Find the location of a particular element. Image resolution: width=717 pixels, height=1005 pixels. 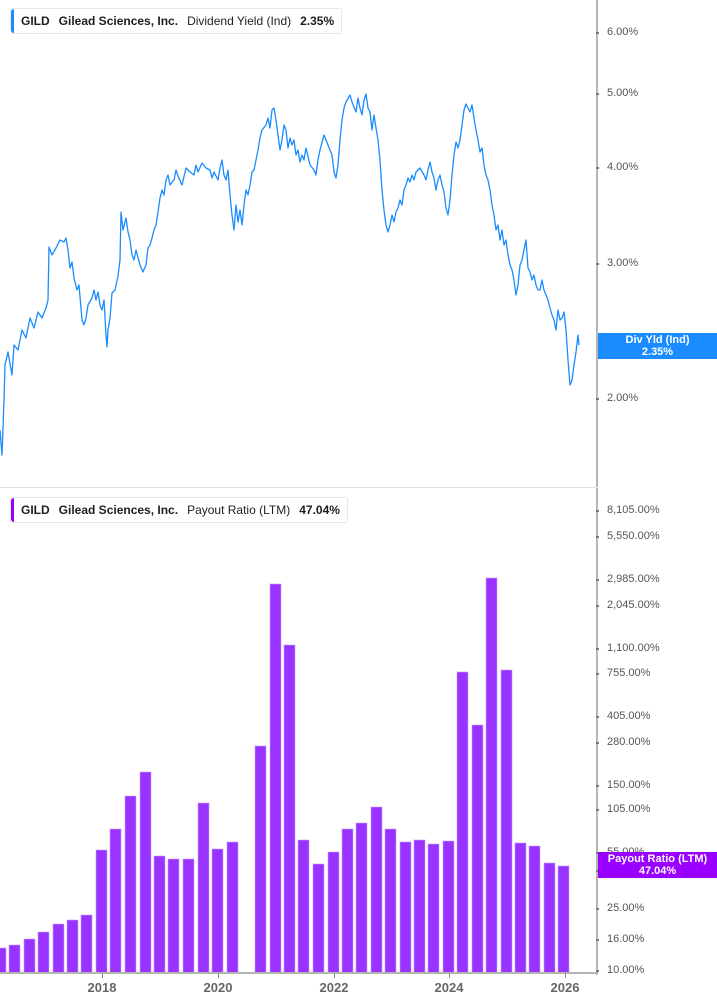

legend-value: 2.35% is located at coordinates (317, 21).